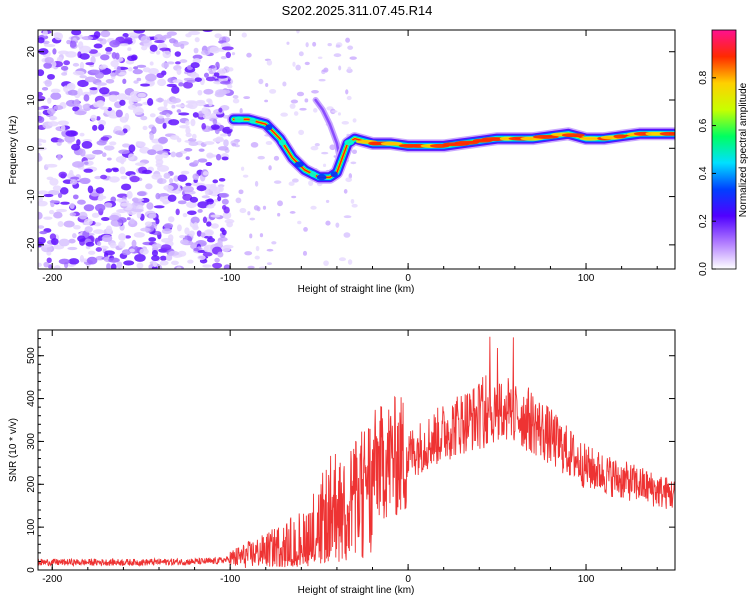 The height and width of the screenshot is (600, 750). I want to click on spectrogram-y-tick-label: -20, so click(31, 244).